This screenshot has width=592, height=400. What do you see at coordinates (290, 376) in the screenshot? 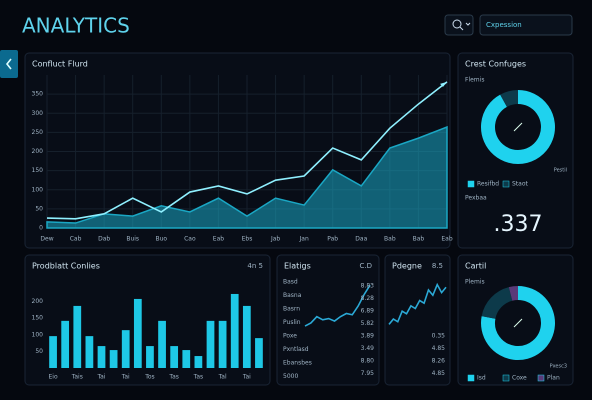
I see `row-label: 5000` at bounding box center [290, 376].